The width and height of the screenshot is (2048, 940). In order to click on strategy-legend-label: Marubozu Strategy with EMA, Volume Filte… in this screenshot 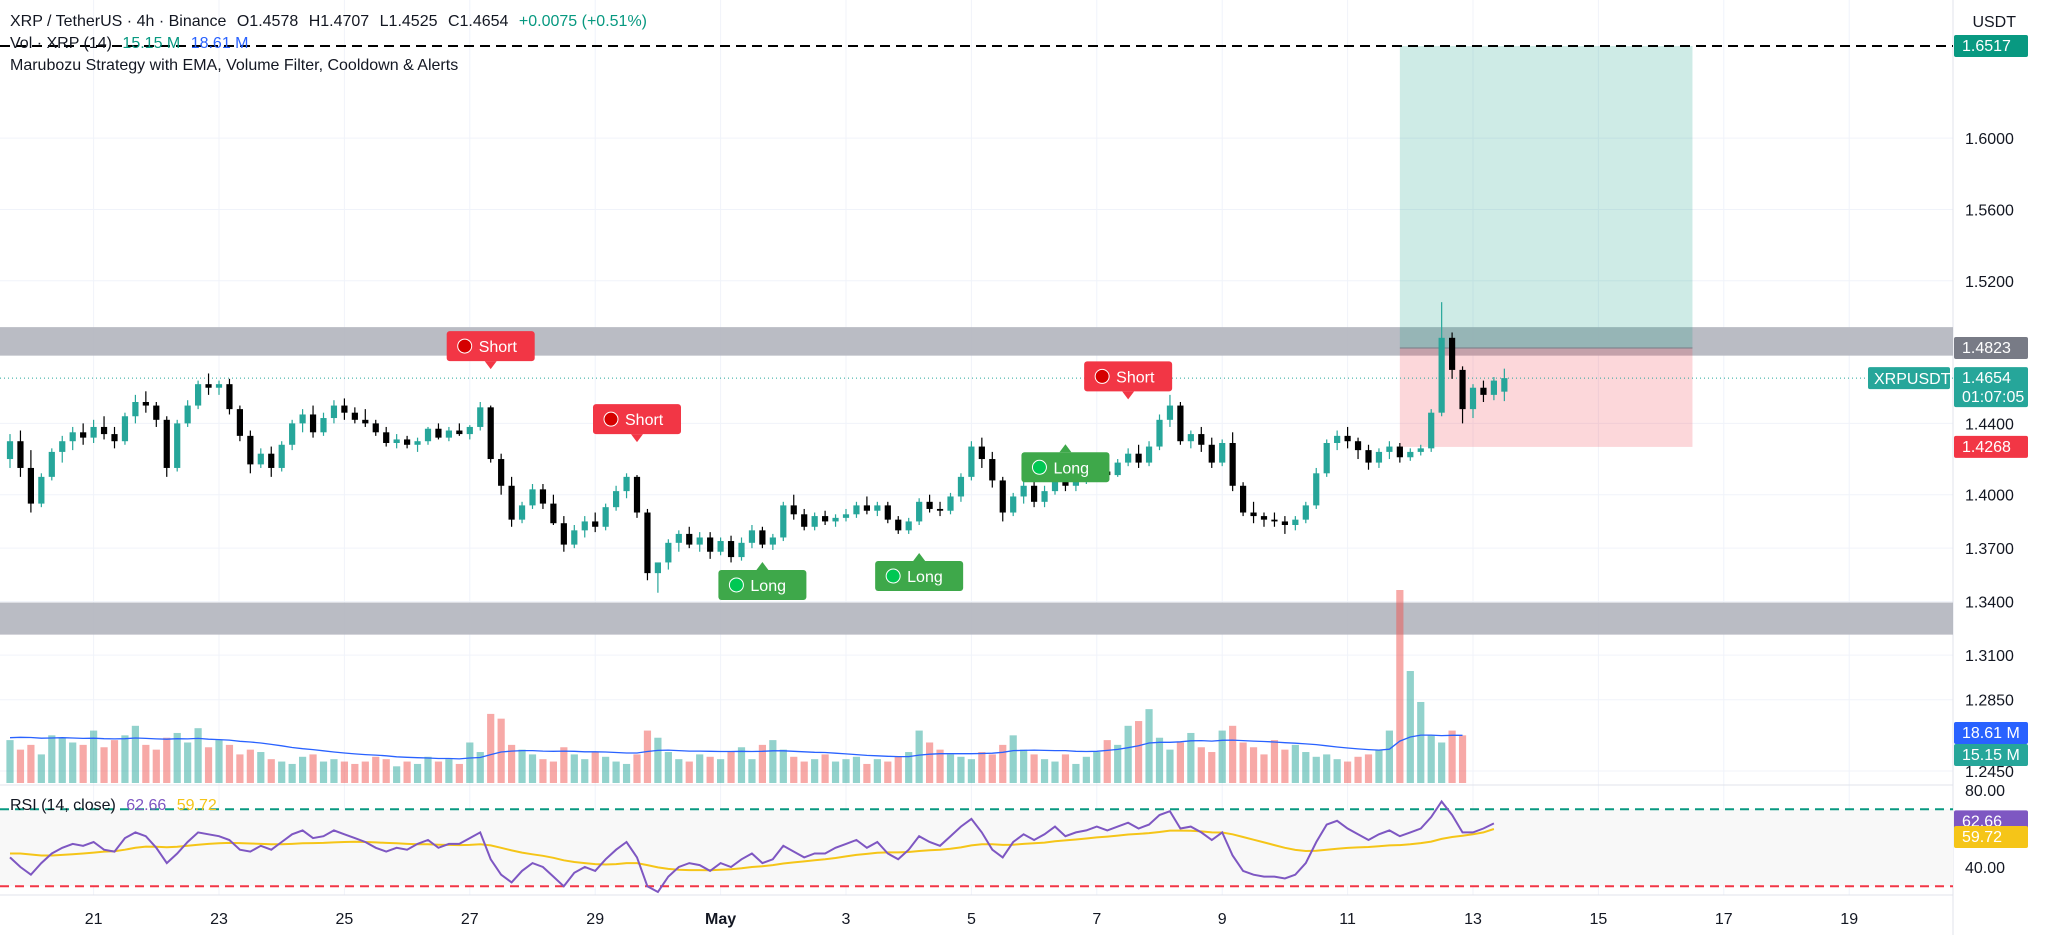, I will do `click(234, 65)`.